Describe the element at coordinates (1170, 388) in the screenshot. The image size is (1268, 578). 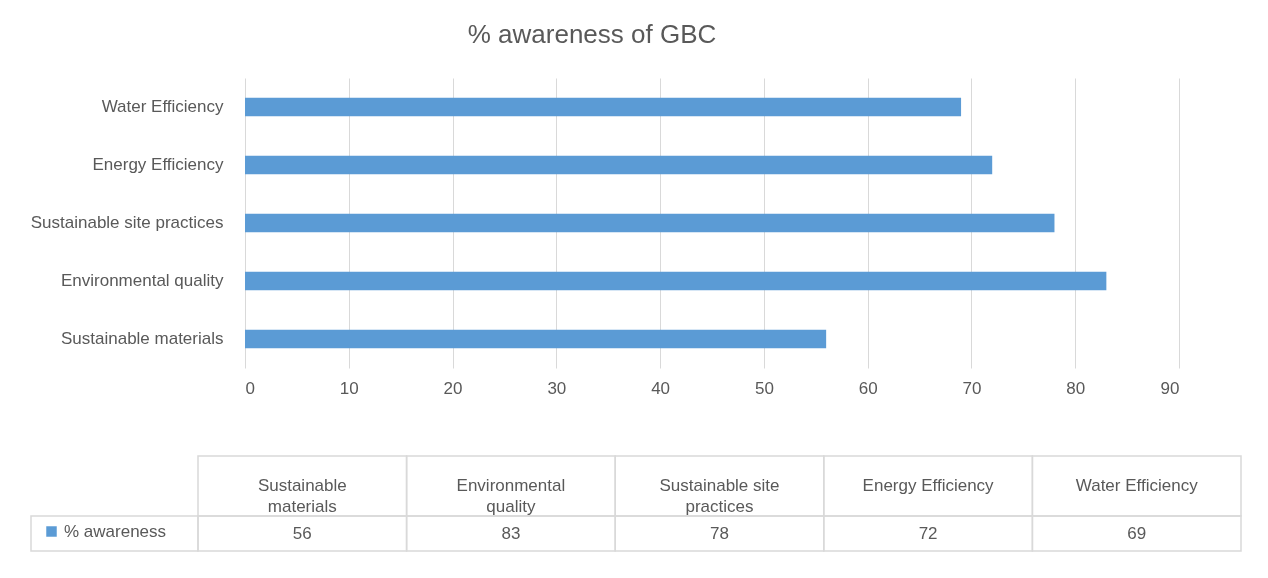
I see `x-tick-label: 90` at that location.